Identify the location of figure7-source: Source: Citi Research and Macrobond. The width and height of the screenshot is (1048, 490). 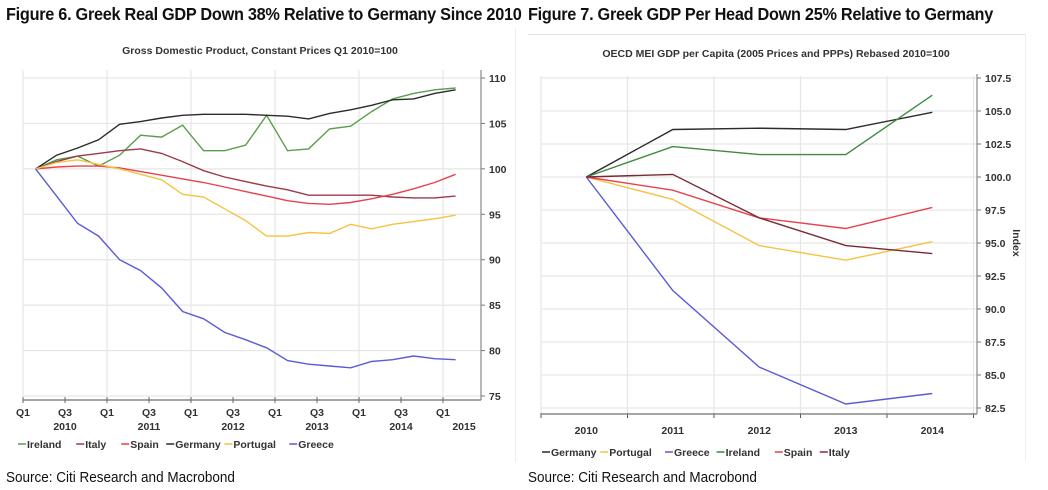
(642, 477).